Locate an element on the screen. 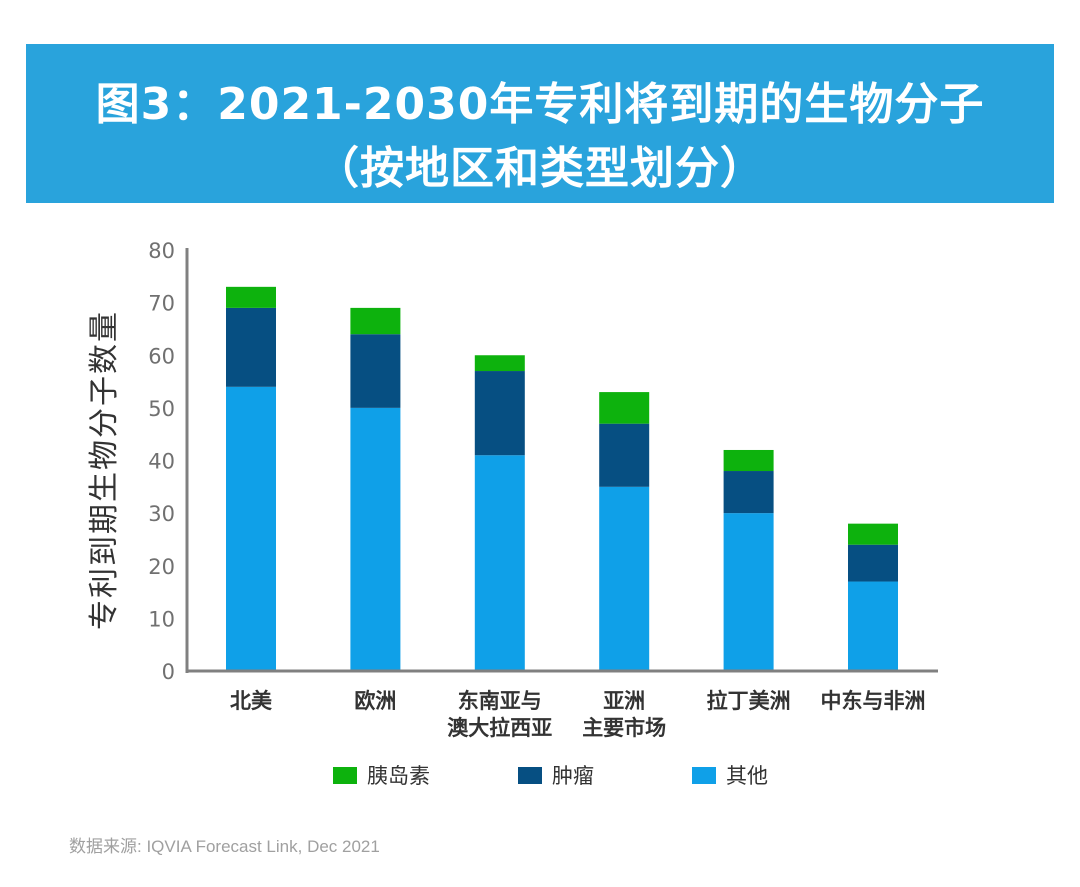  legend-label-insulin: 胰岛素 is located at coordinates (398, 776).